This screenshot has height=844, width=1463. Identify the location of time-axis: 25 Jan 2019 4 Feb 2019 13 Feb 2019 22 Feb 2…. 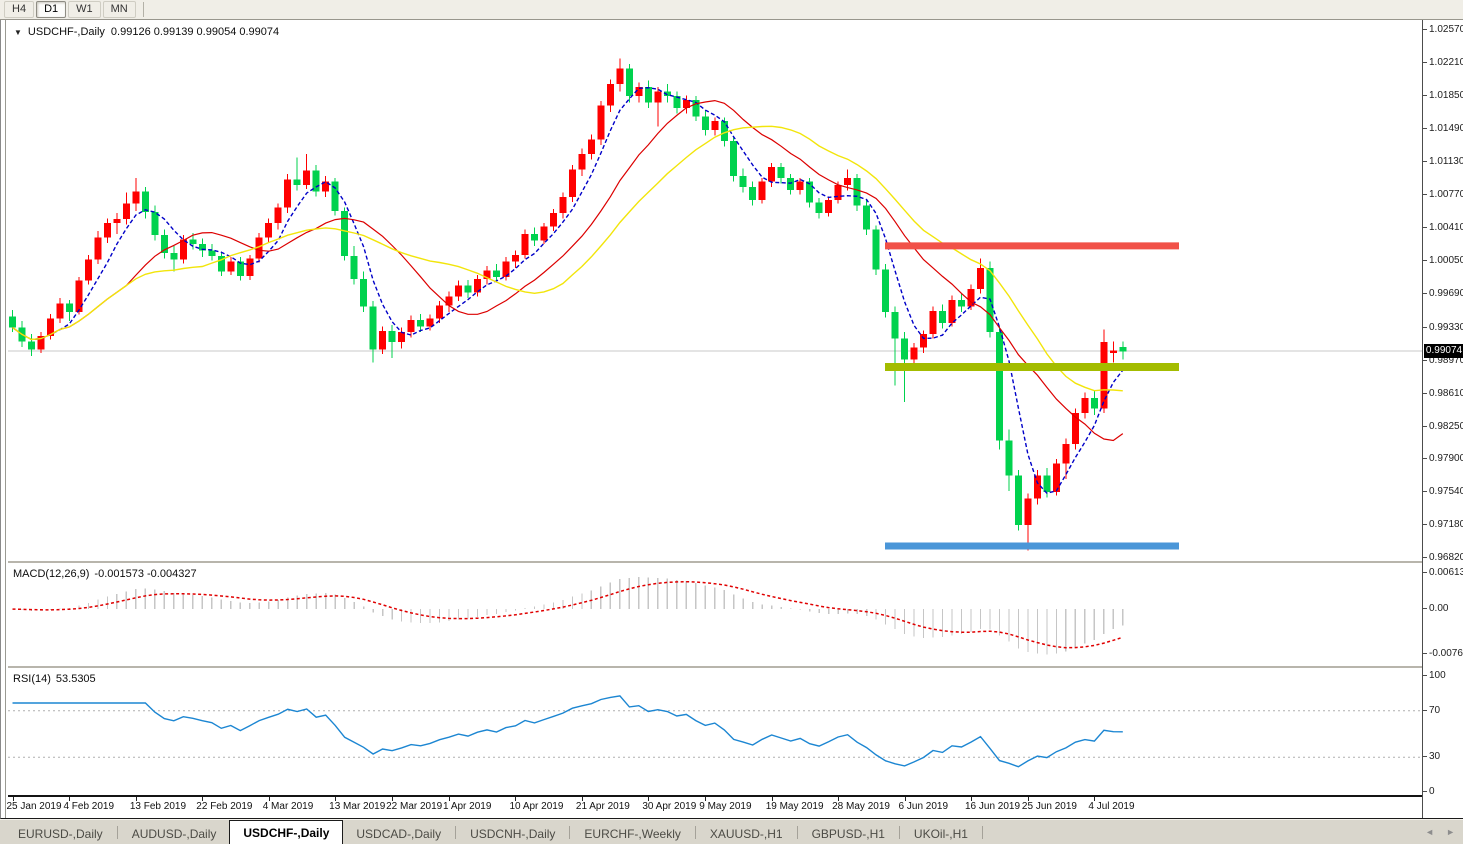
(714, 807).